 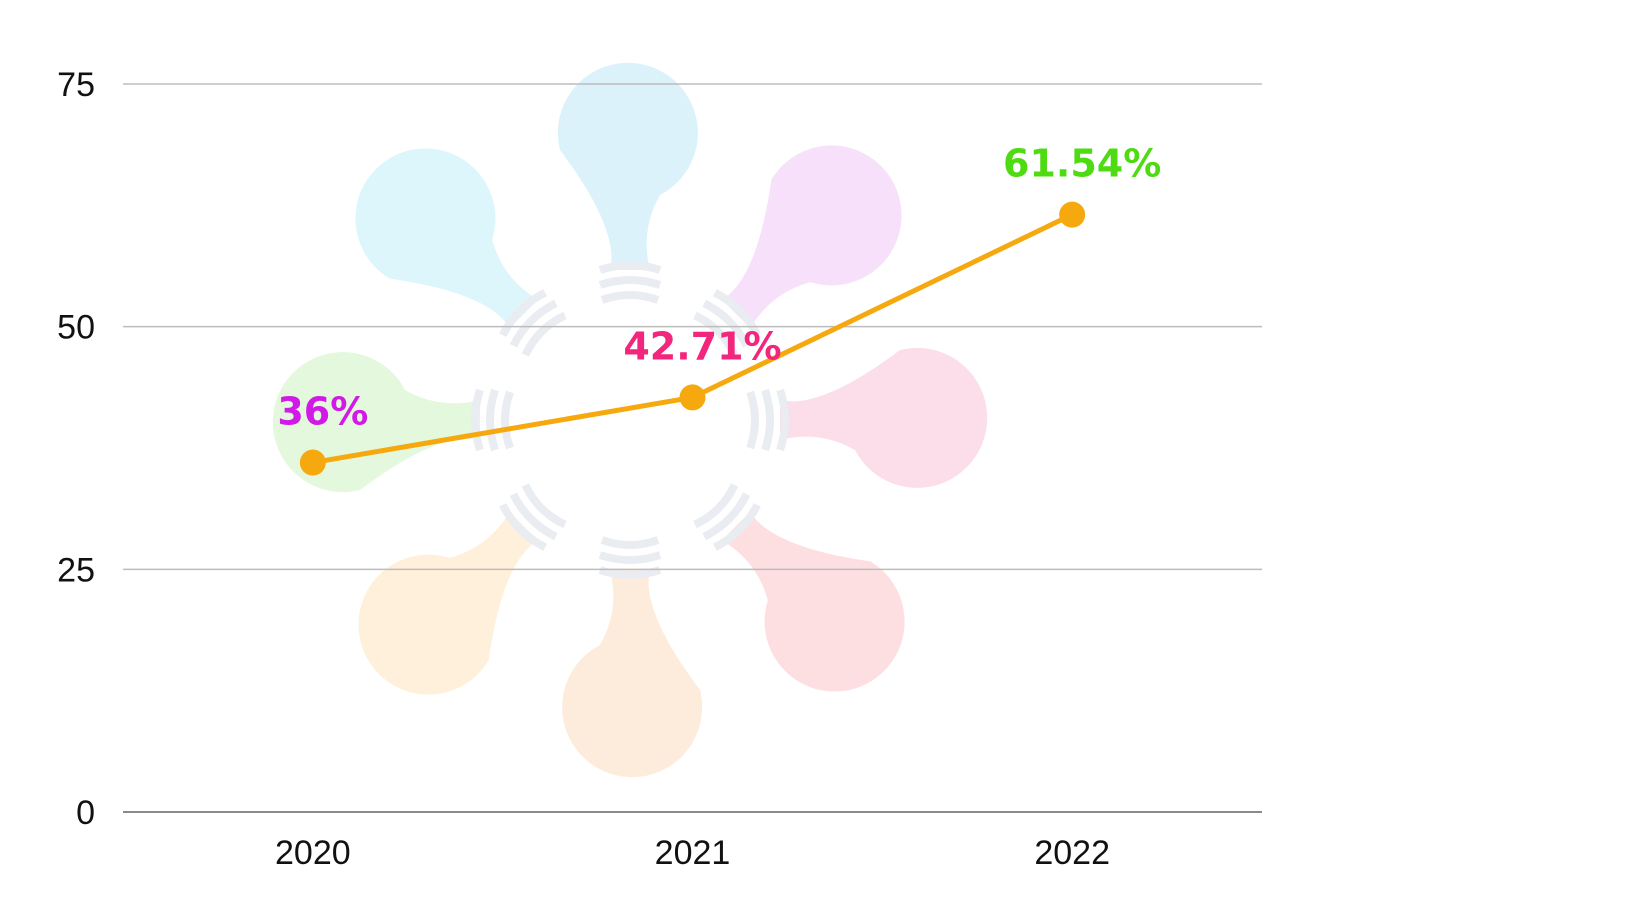 I want to click on x-tick-label: 2020, so click(x=313, y=853).